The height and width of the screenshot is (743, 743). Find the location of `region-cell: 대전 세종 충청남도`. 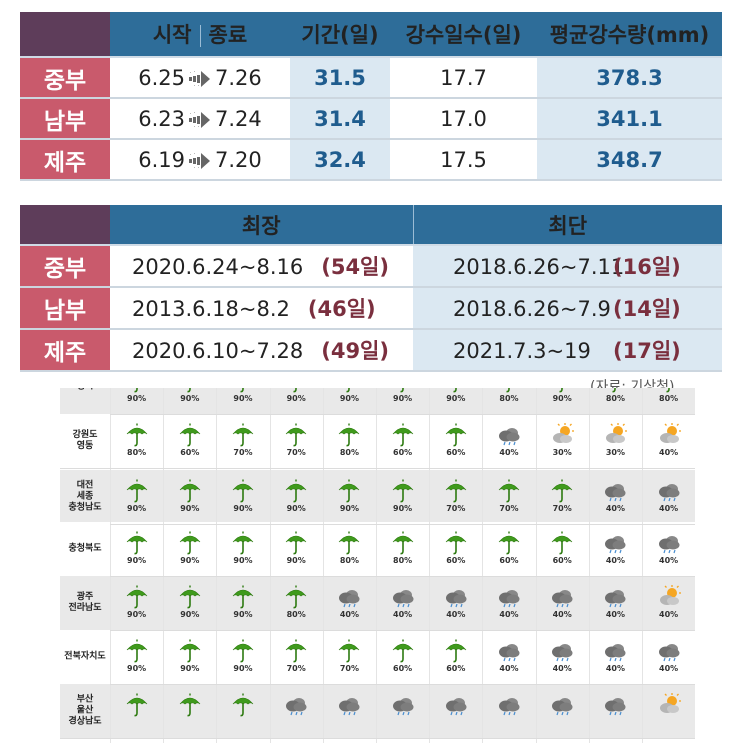

region-cell: 대전 세종 충청남도 is located at coordinates (85, 497).